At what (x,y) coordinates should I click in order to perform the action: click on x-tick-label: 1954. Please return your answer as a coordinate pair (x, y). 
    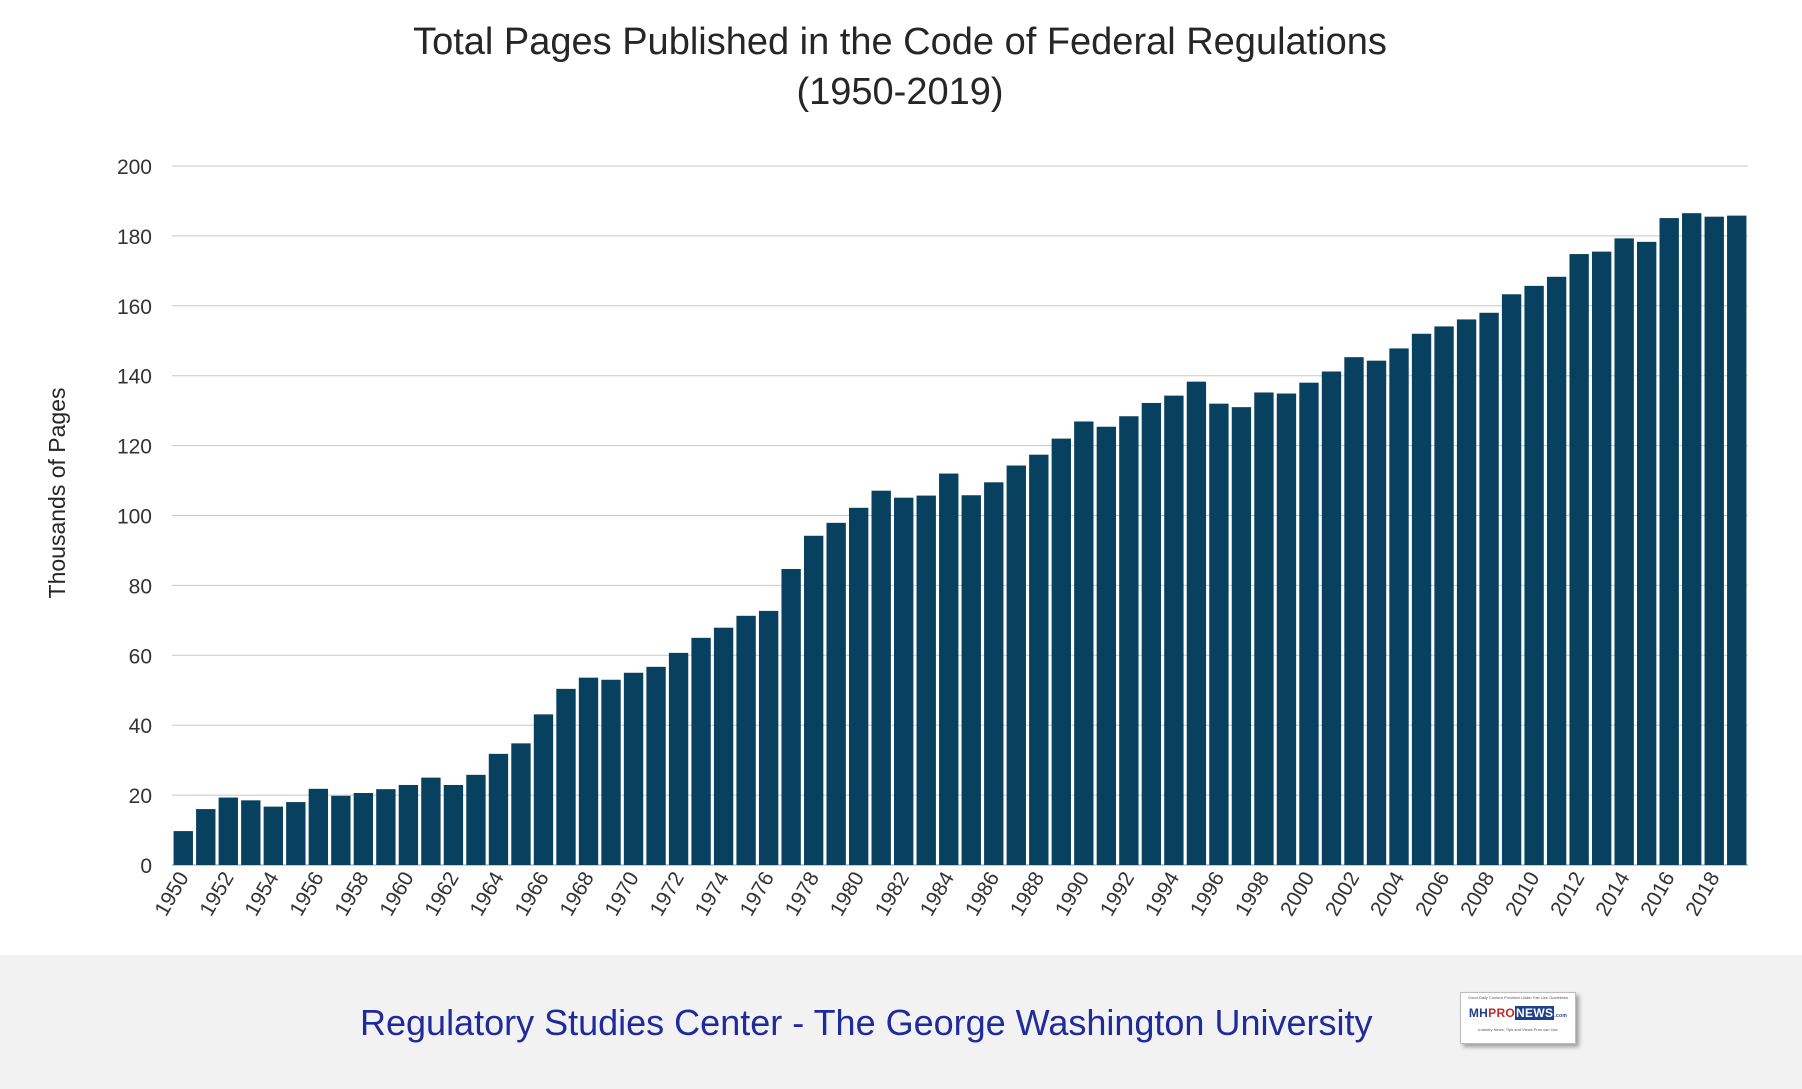
    Looking at the image, I should click on (261, 894).